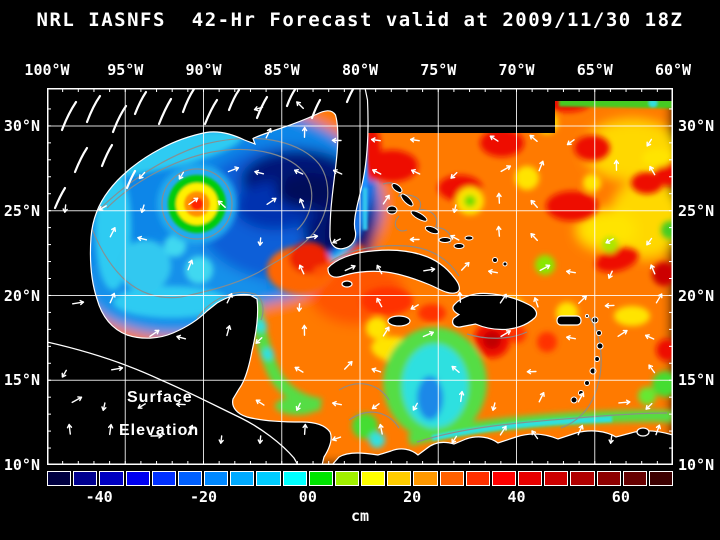  Describe the element at coordinates (502, 448) in the screenshot. I see `south-america-landmass` at that location.